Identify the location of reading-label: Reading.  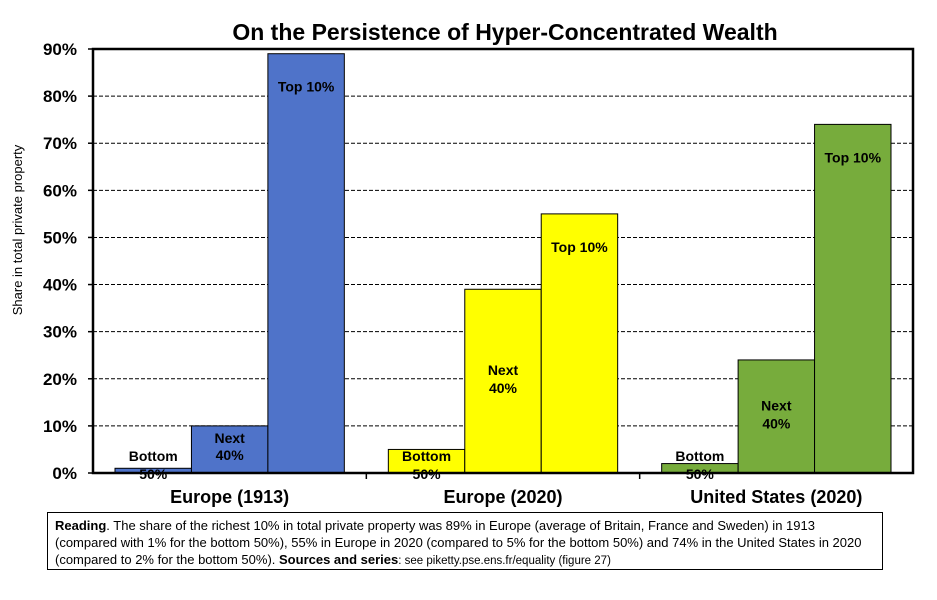
(81, 525).